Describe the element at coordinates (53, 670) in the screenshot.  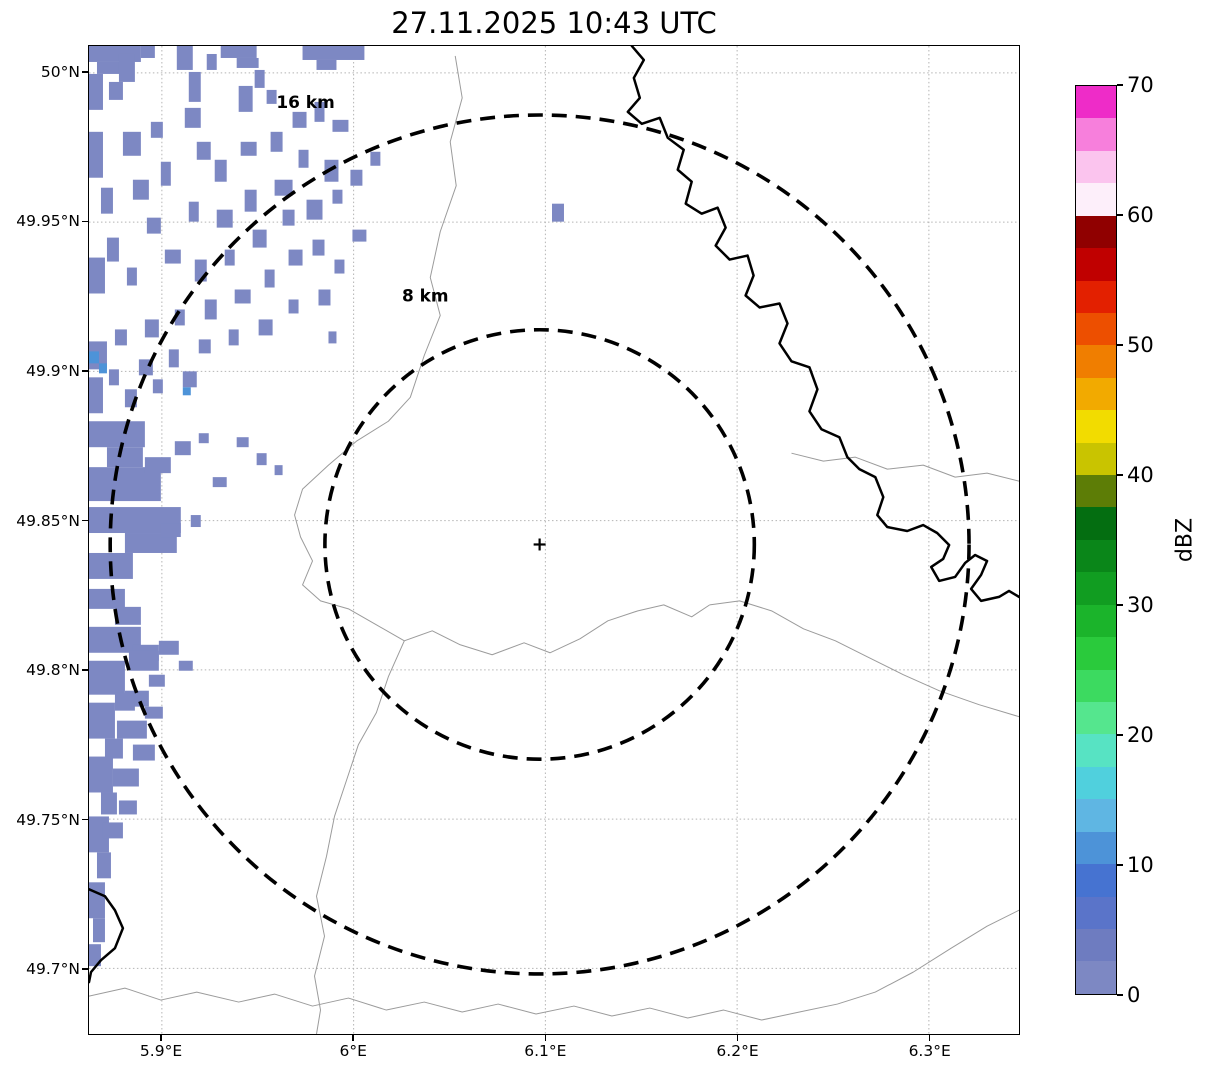
I see `y-tick-label: 49.8°N` at that location.